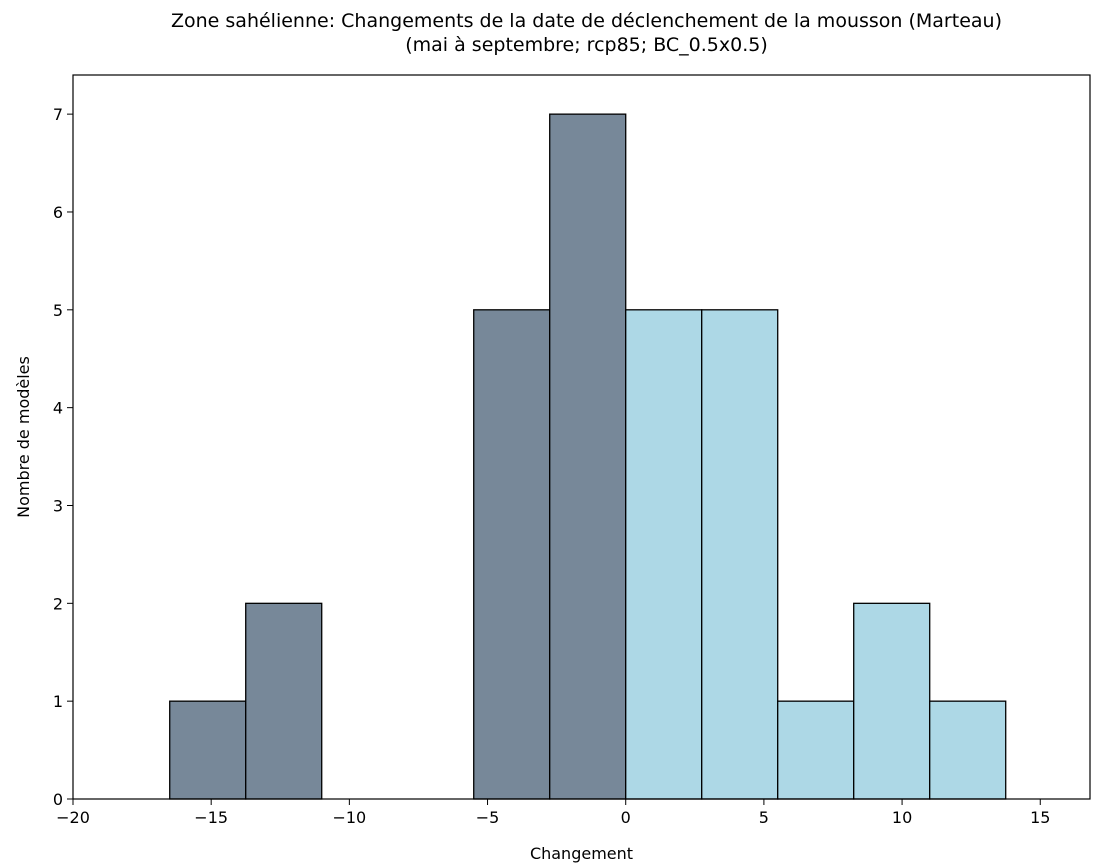 This screenshot has height=867, width=1117. I want to click on x-axis-label: Changement, so click(581, 853).